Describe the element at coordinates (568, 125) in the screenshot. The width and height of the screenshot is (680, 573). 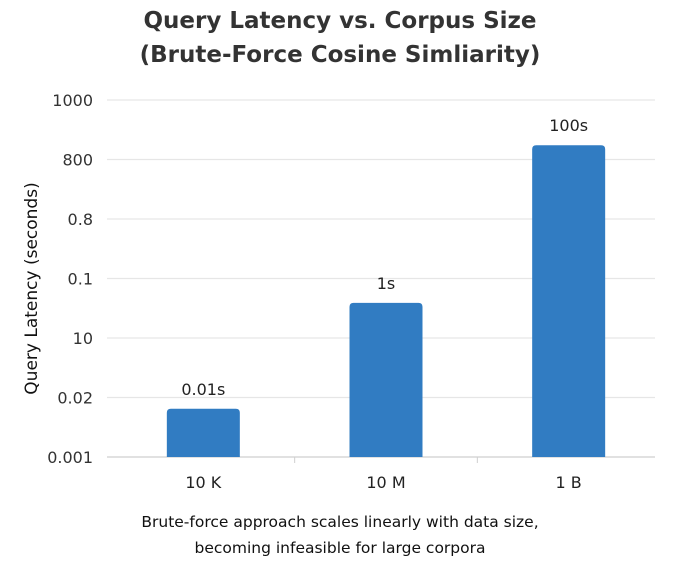
I see `data-label: 100s` at that location.